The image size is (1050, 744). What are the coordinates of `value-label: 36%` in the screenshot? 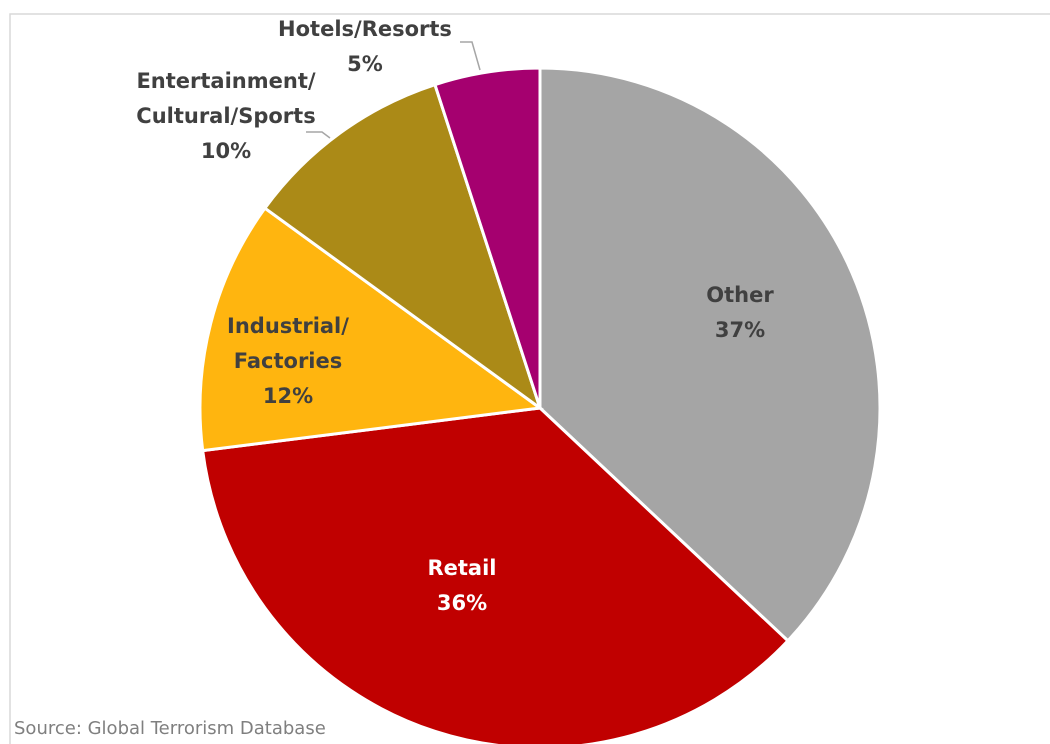 It's located at (462, 603).